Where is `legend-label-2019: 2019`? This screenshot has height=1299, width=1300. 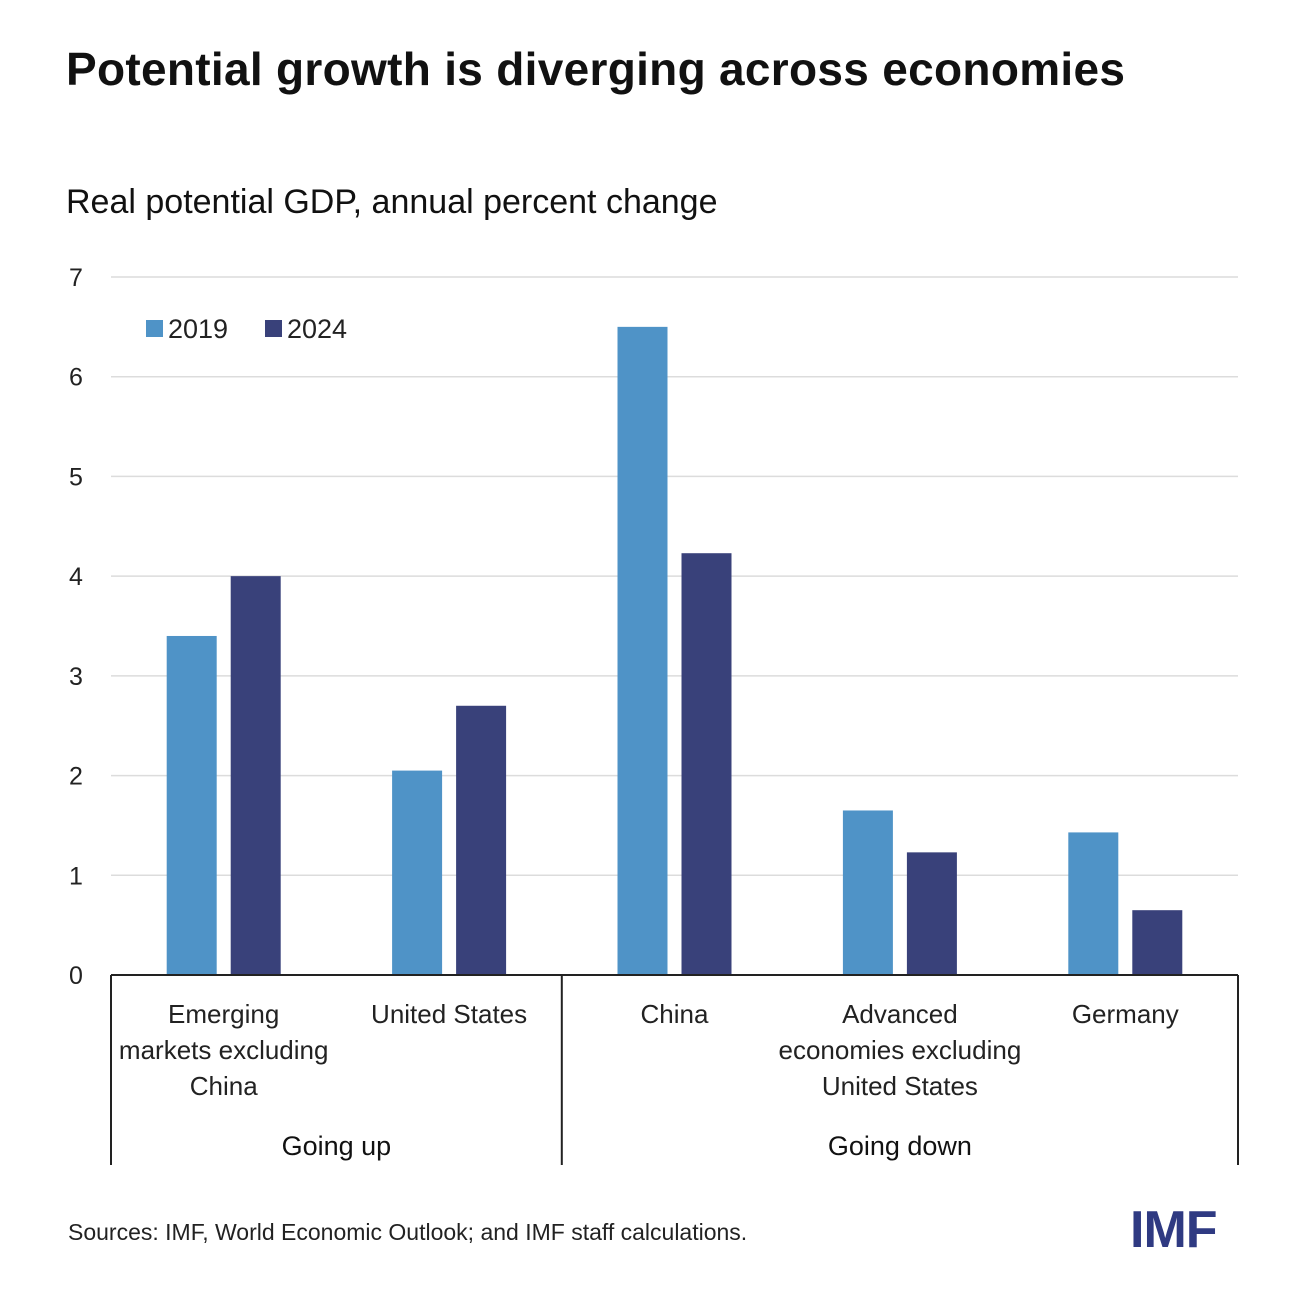 legend-label-2019: 2019 is located at coordinates (198, 329).